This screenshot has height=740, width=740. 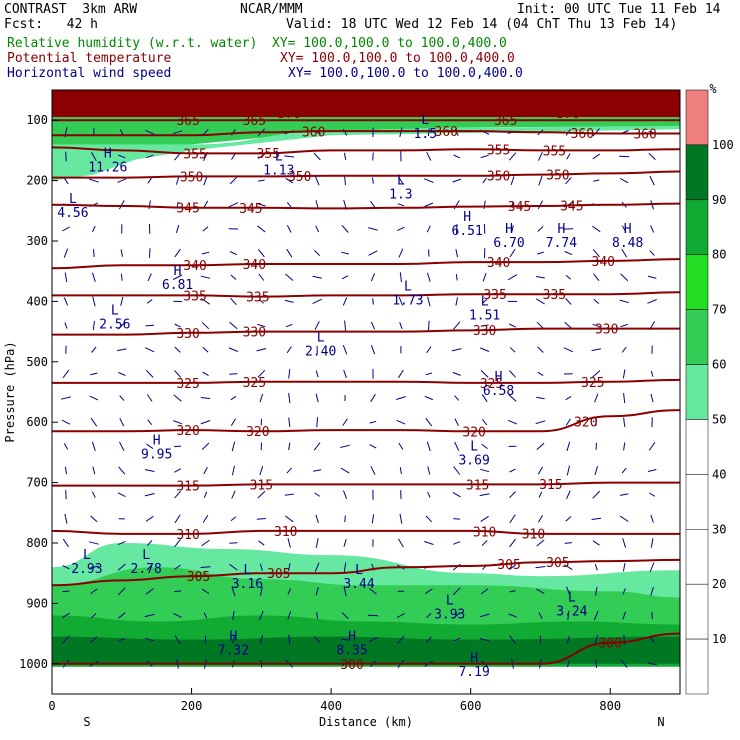 What do you see at coordinates (484, 315) in the screenshot?
I see `wind-extremum-value: 1.51` at bounding box center [484, 315].